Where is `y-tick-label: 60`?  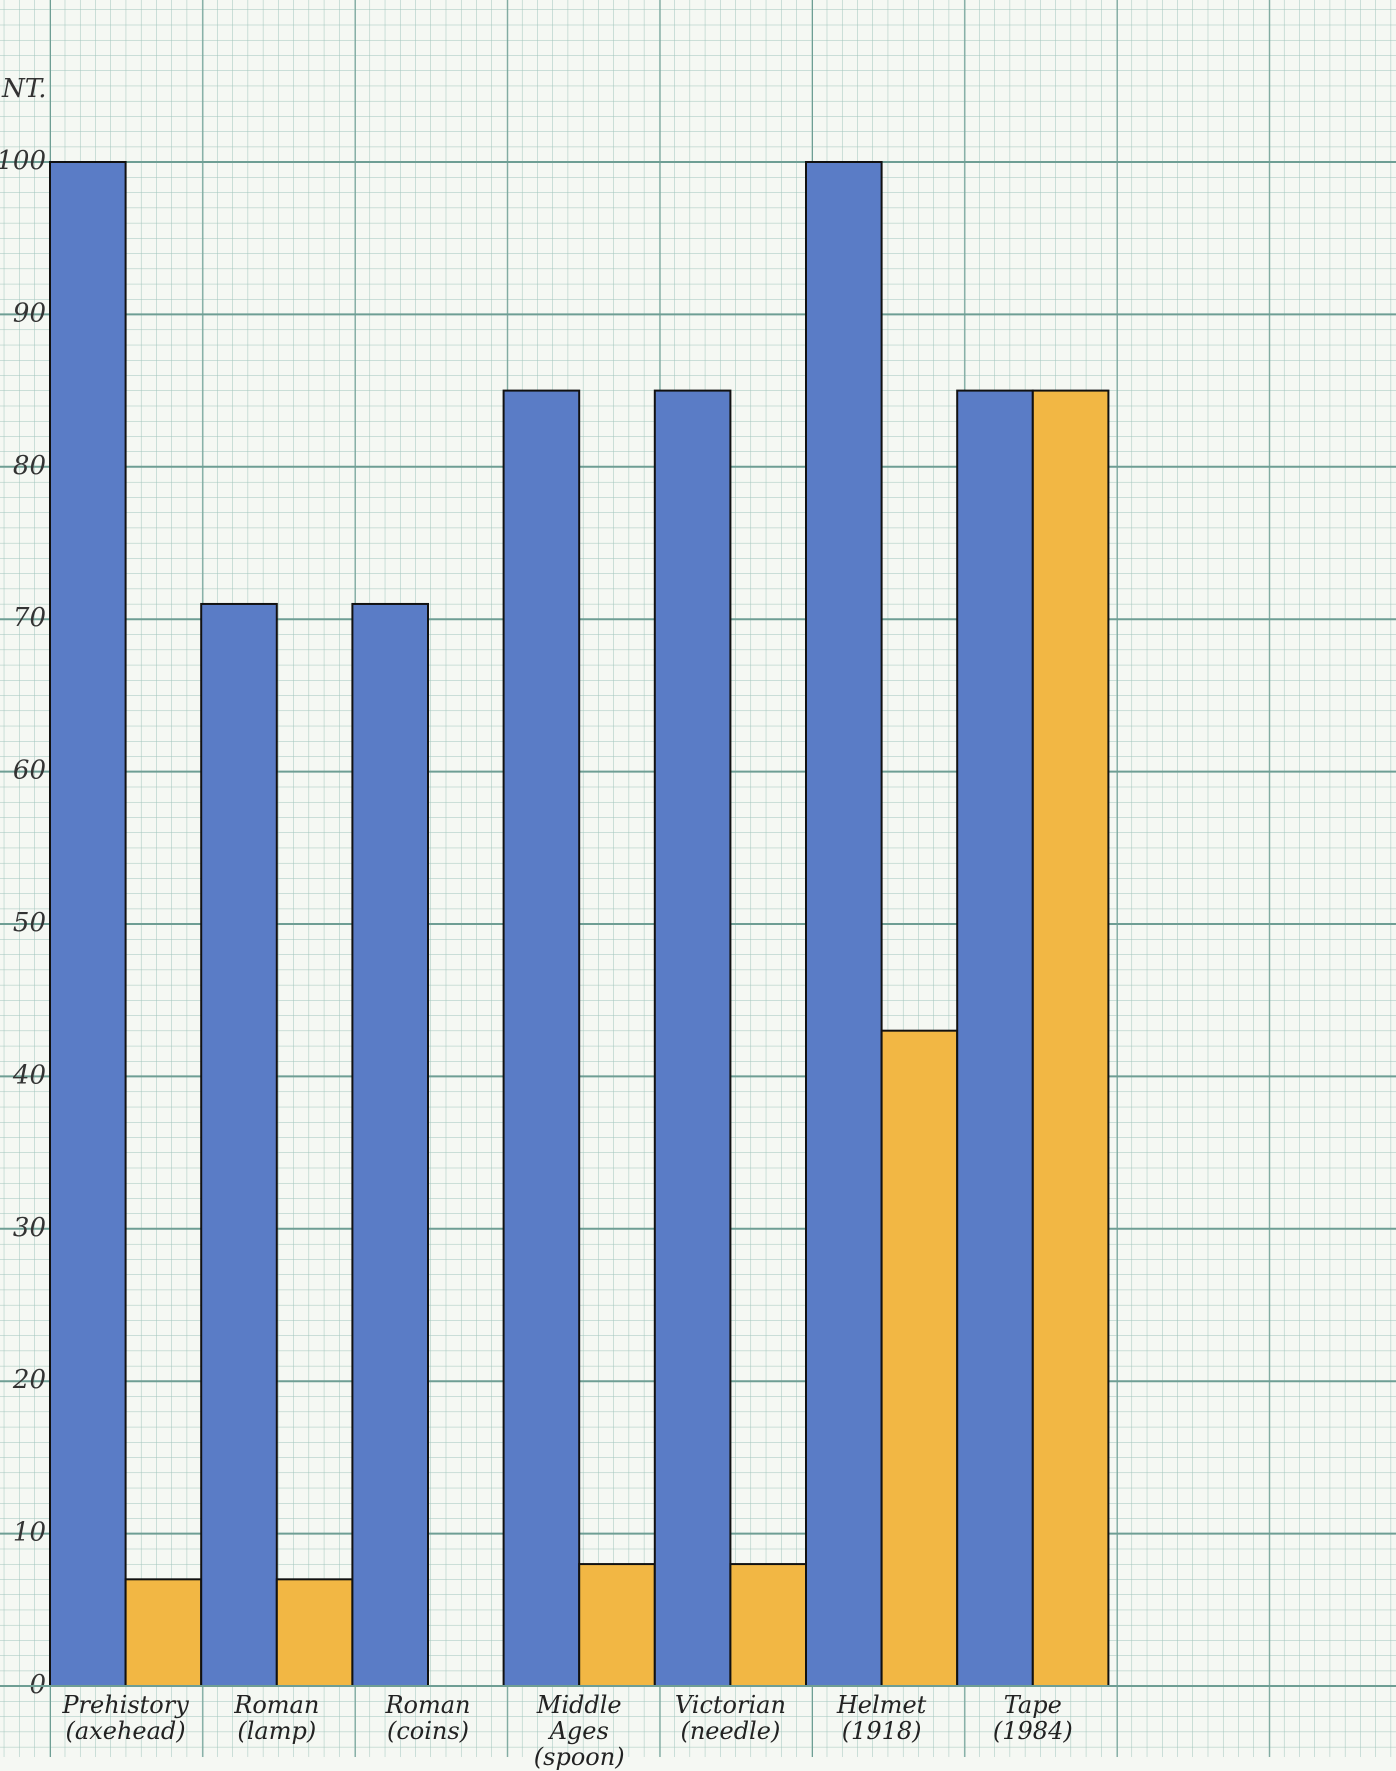
y-tick-label: 60 is located at coordinates (29, 771).